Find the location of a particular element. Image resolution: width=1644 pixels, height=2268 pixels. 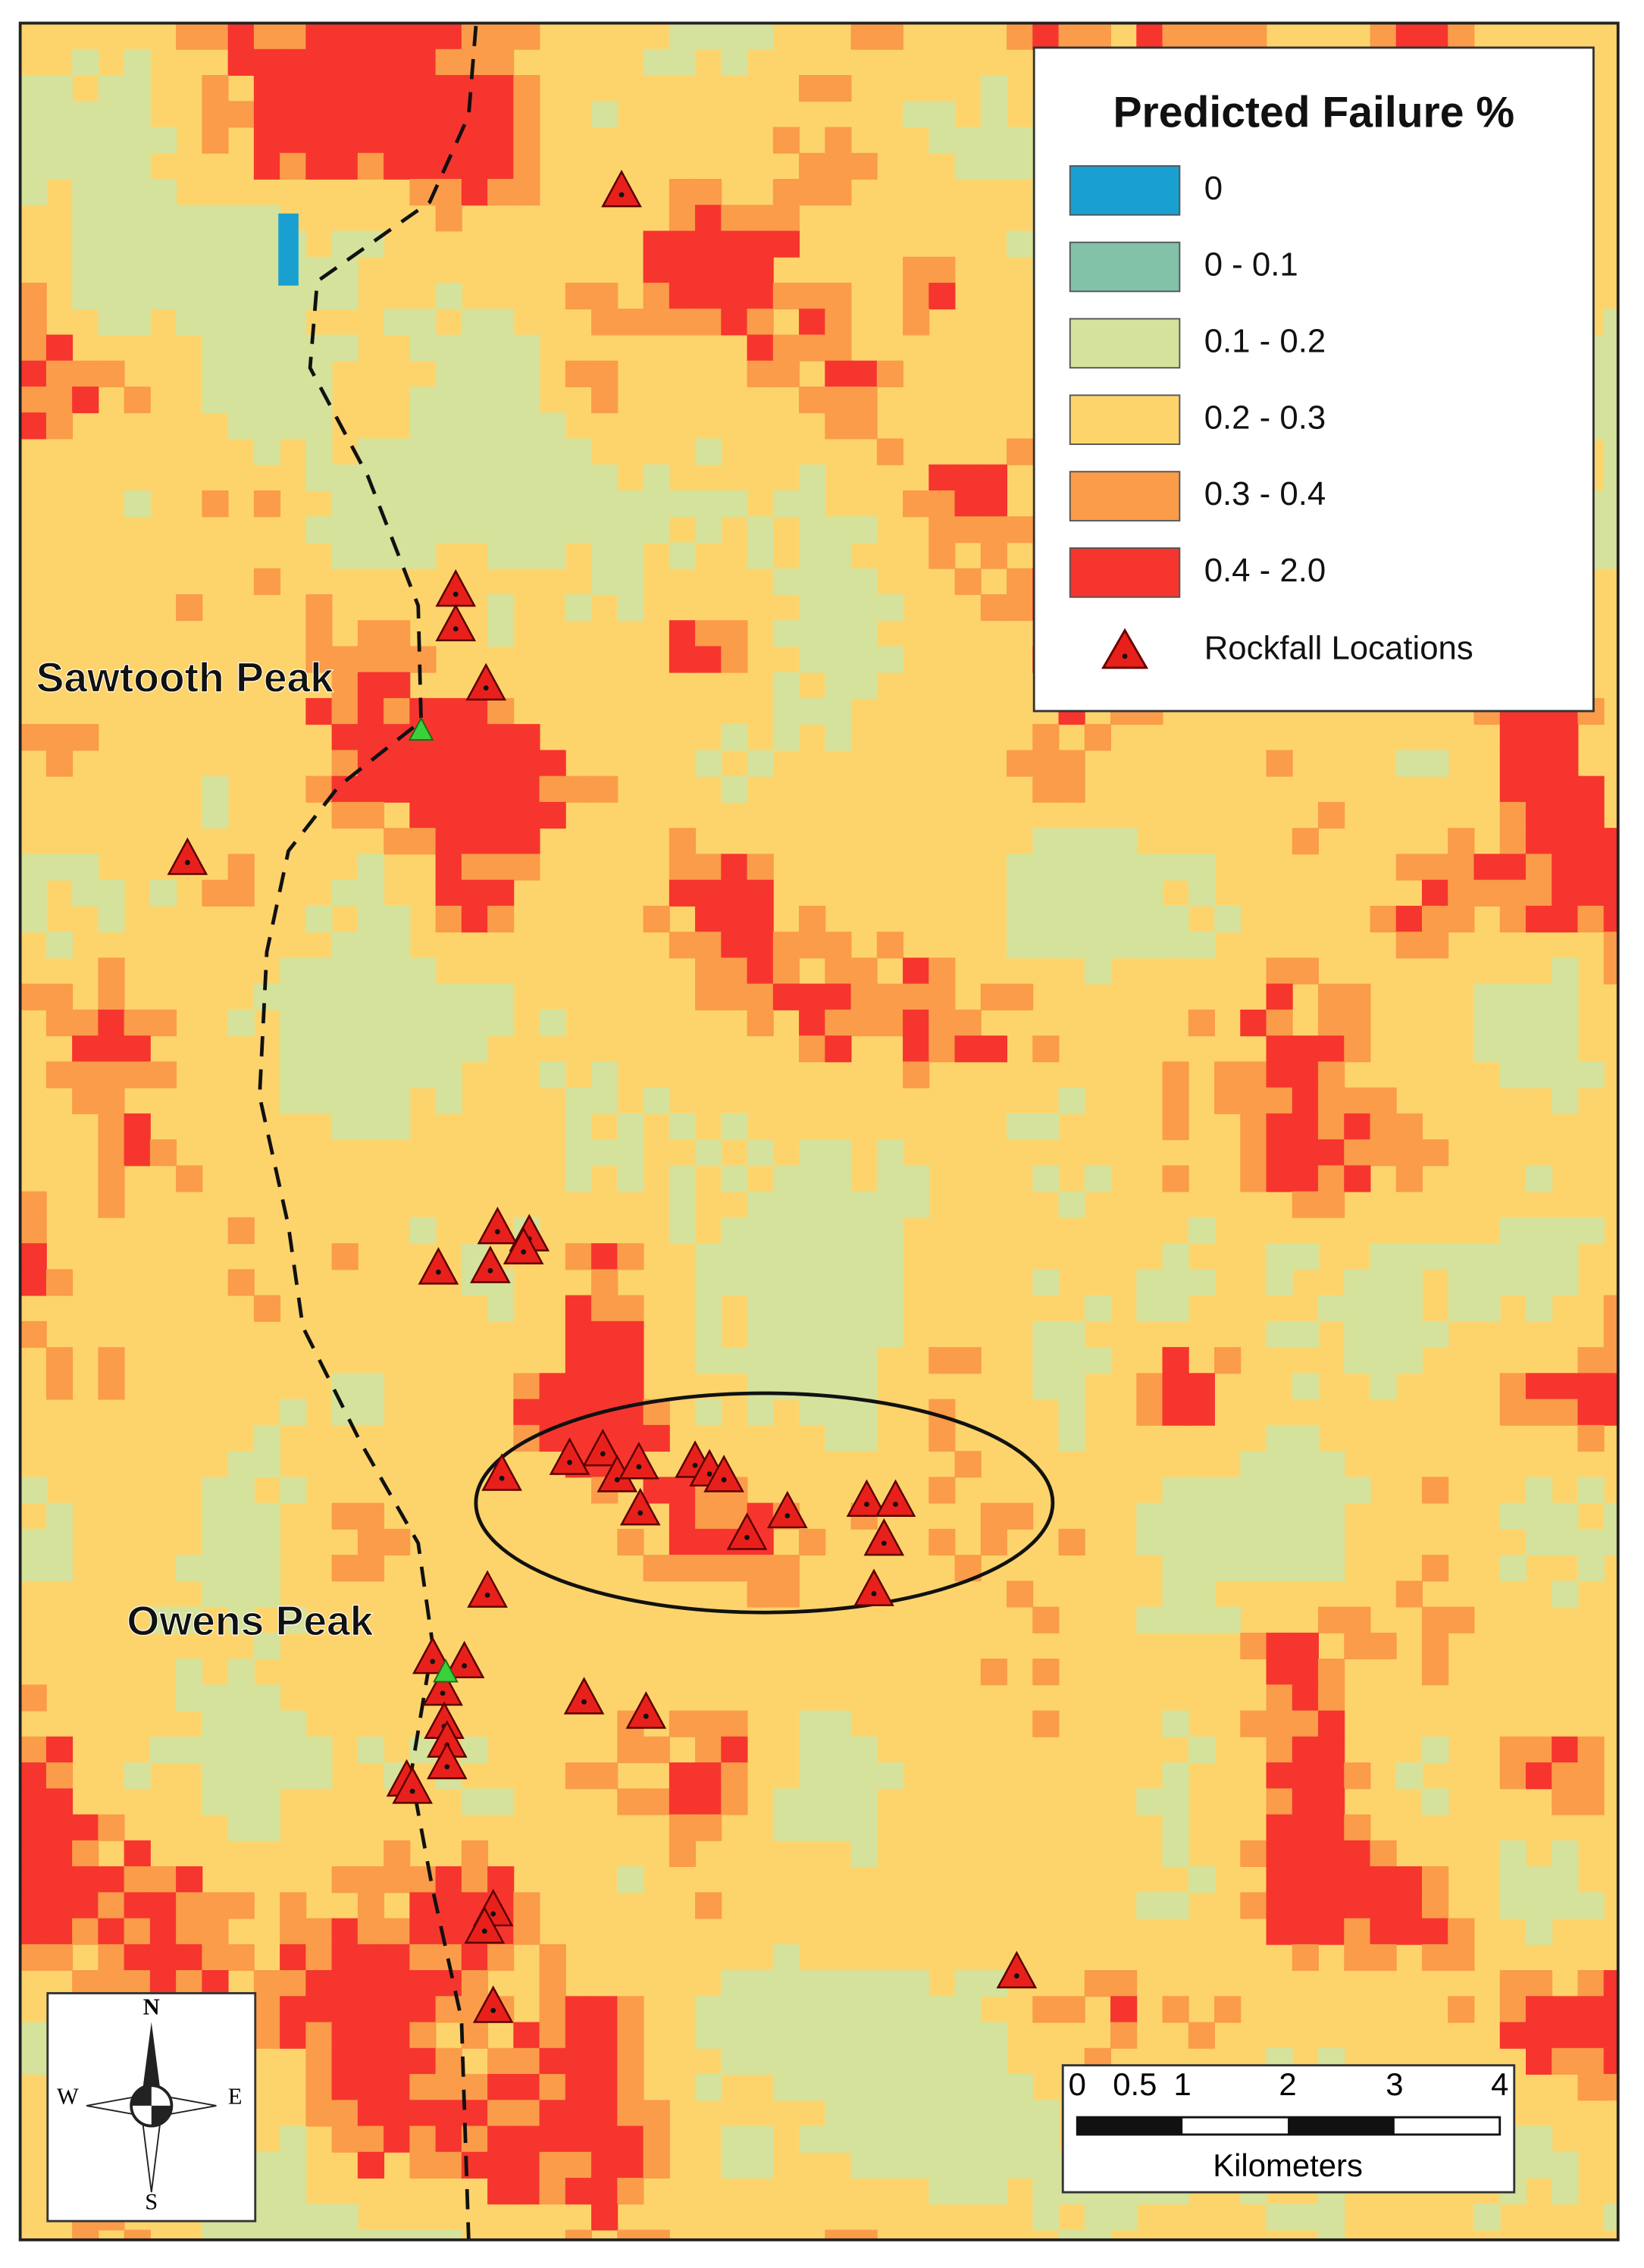

scale-label: 1 is located at coordinates (1183, 2084).